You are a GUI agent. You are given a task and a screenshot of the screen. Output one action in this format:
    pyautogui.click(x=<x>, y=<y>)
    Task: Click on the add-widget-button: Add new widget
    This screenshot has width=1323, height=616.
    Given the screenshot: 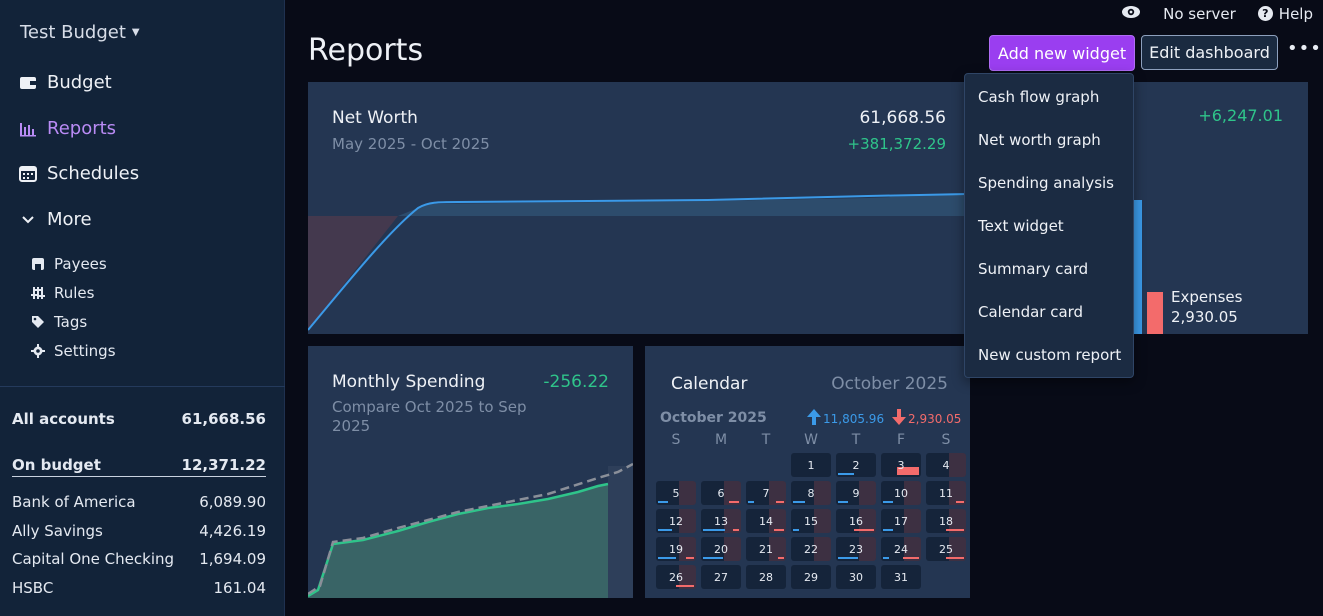 What is the action you would take?
    pyautogui.click(x=1062, y=53)
    